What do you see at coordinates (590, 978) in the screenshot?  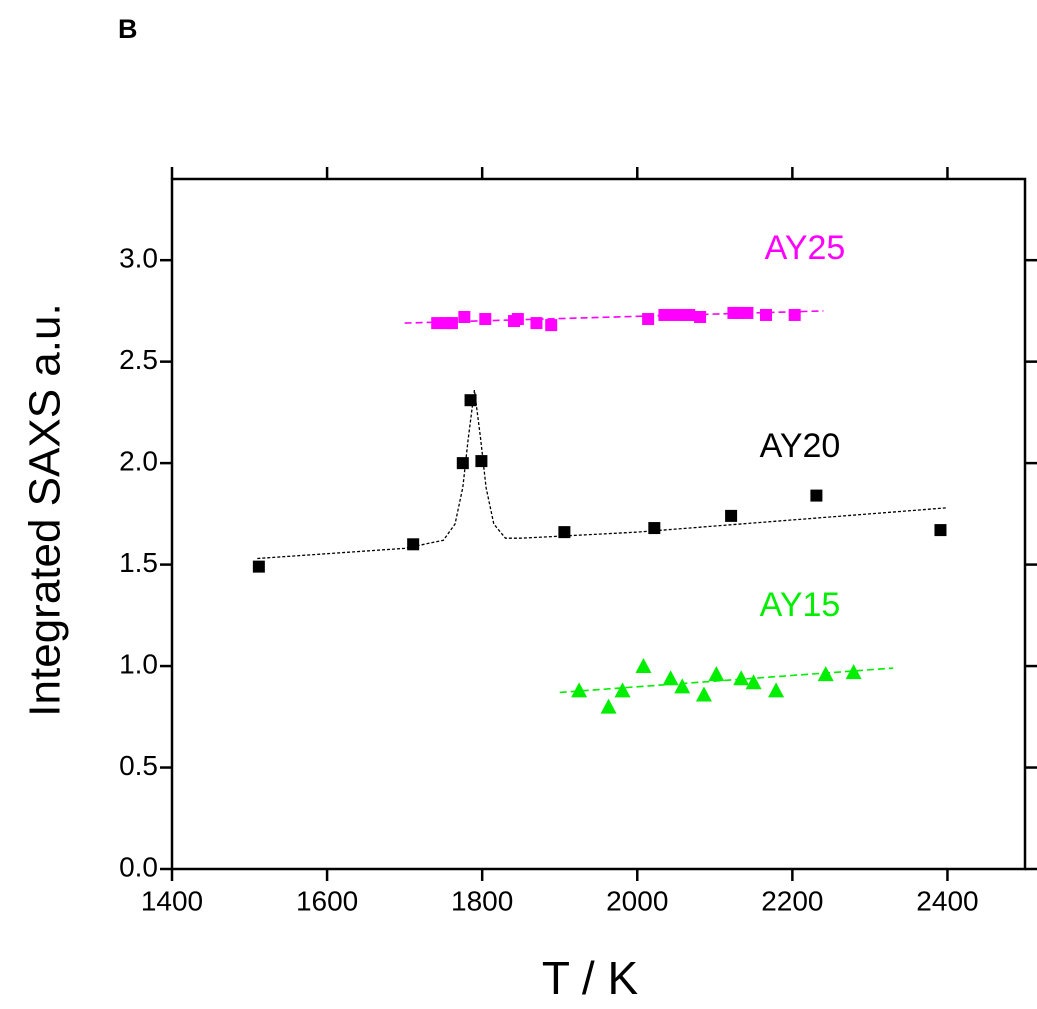 I see `x-axis-title: T / K` at bounding box center [590, 978].